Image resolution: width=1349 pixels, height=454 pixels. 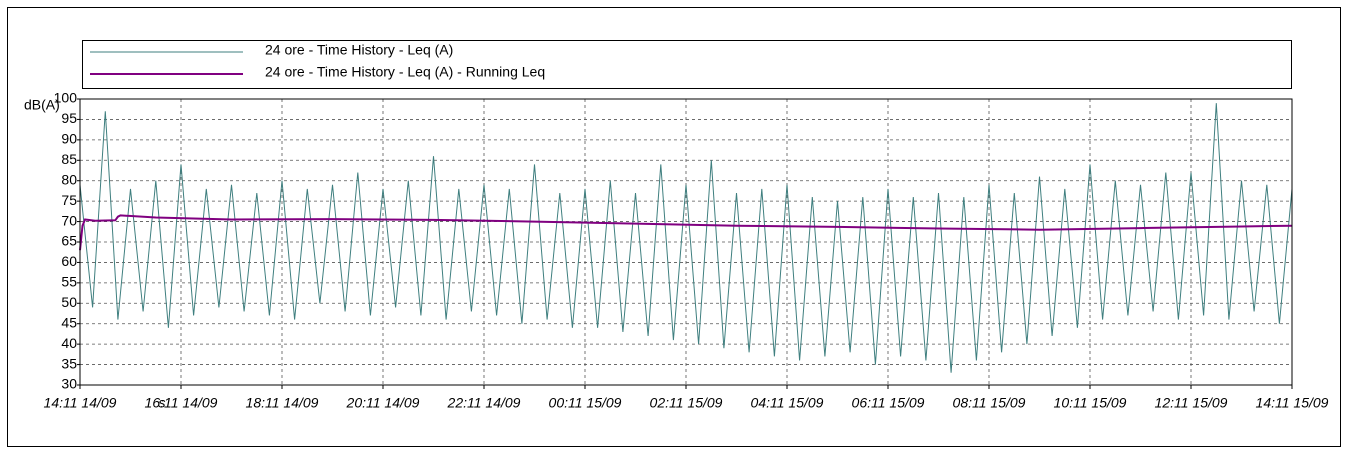 What do you see at coordinates (69, 241) in the screenshot?
I see `y-tick-label: 65` at bounding box center [69, 241].